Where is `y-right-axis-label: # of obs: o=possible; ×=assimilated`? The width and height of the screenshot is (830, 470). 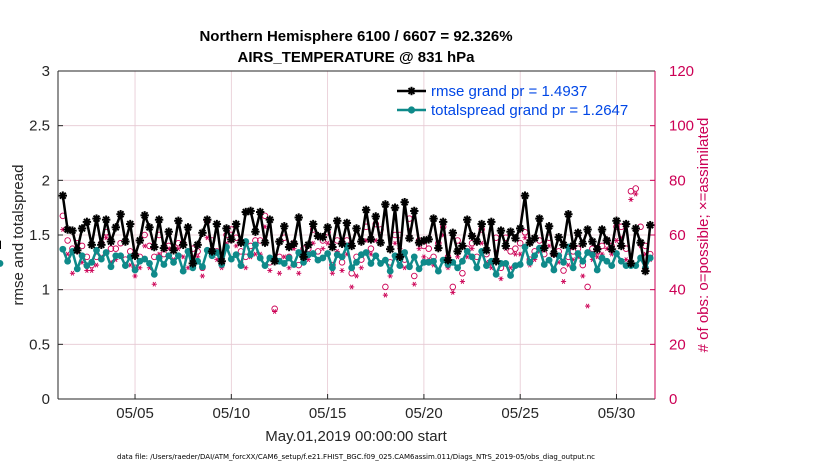
y-right-axis-label: # of obs: o=possible; ×=assimilated is located at coordinates (703, 235).